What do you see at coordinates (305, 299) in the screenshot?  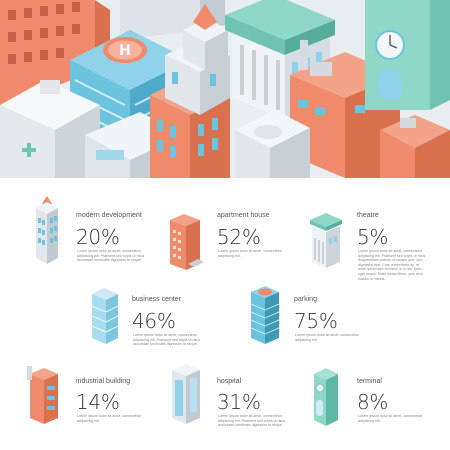 I see `stat-label: parking` at bounding box center [305, 299].